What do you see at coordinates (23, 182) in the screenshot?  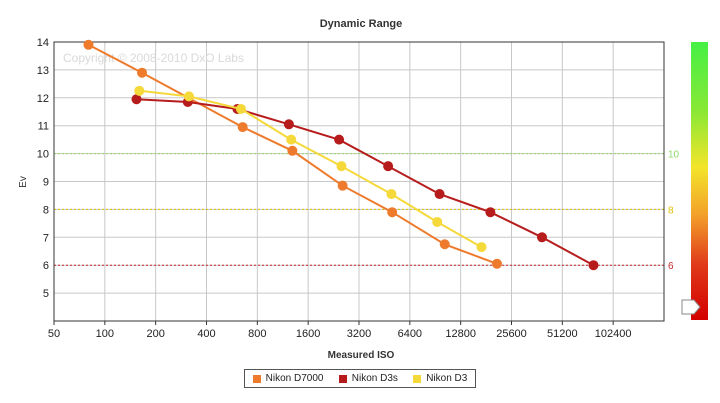 I see `y-axis-label: Ev` at bounding box center [23, 182].